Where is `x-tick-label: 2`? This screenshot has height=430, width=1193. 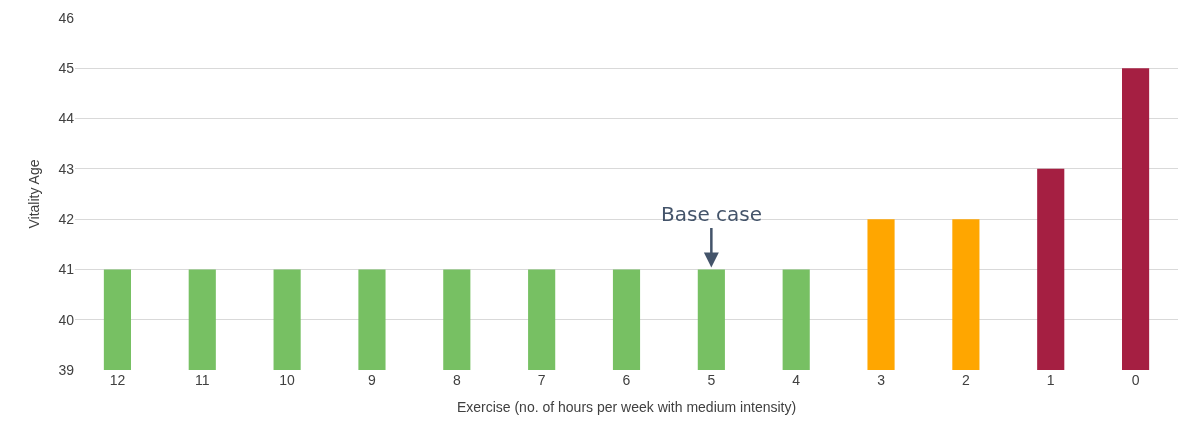
x-tick-label: 2 is located at coordinates (965, 380).